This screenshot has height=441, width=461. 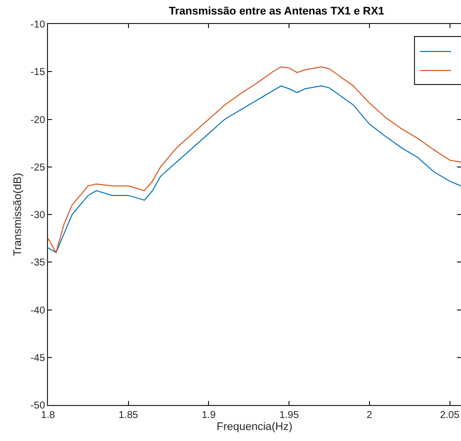 I want to click on x-axis-title: Frequencia(Hz), so click(x=254, y=427).